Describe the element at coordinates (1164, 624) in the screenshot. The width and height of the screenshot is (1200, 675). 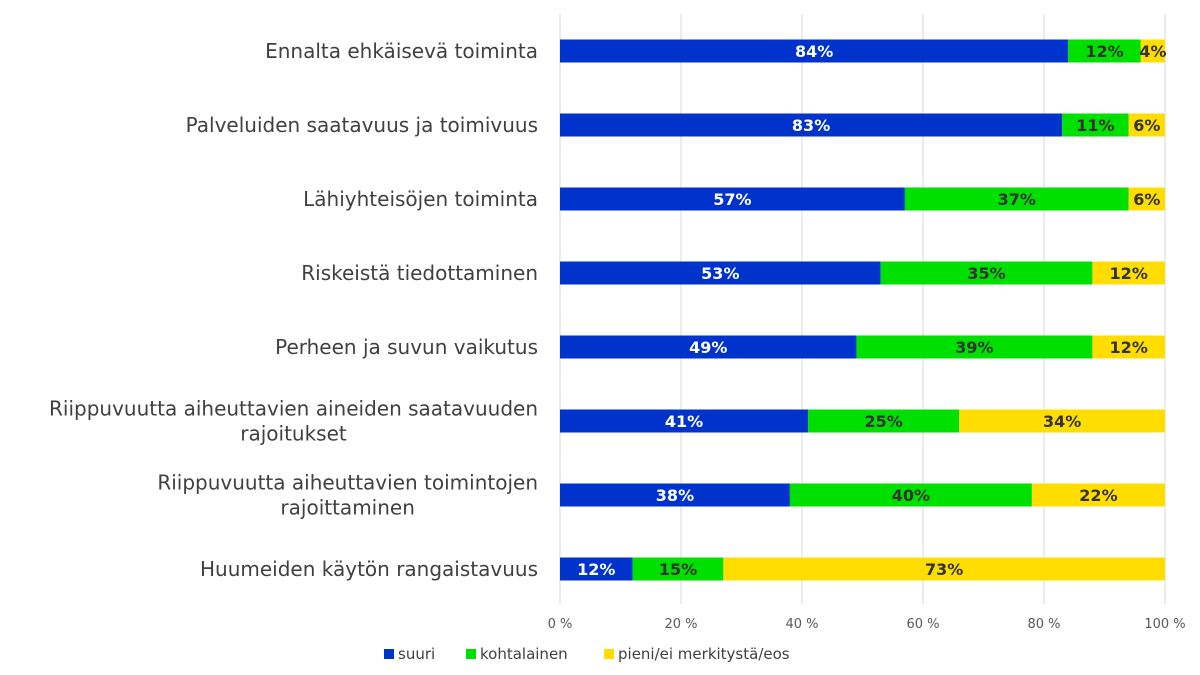
I see `x-tick-label: 100 %` at that location.